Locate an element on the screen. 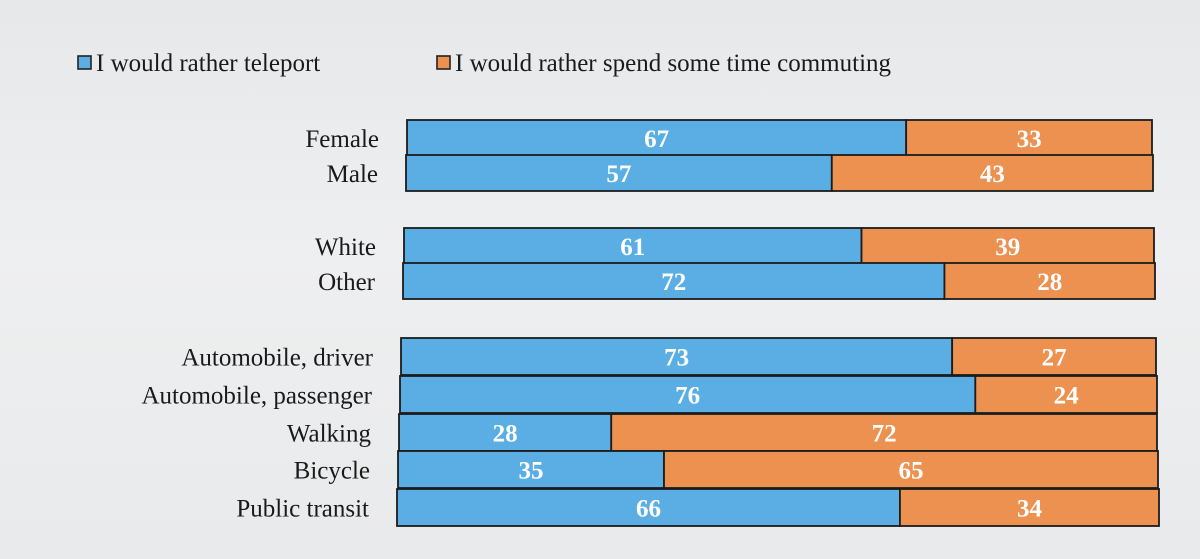  category-label-walking: Walking is located at coordinates (329, 434).